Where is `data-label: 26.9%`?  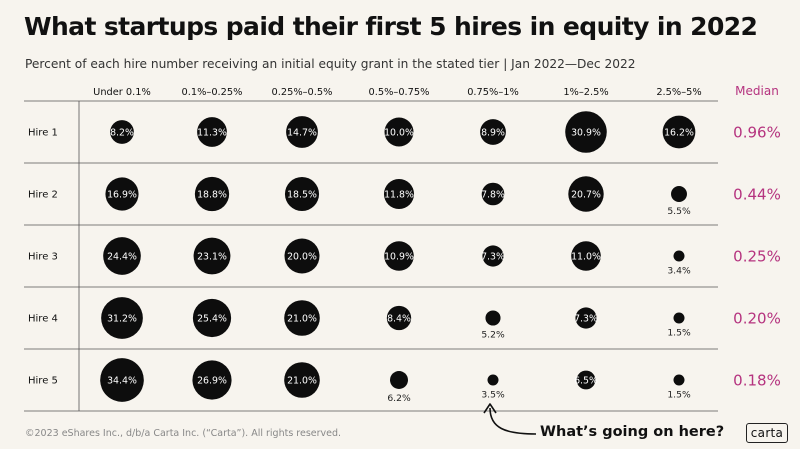 data-label: 26.9% is located at coordinates (212, 380).